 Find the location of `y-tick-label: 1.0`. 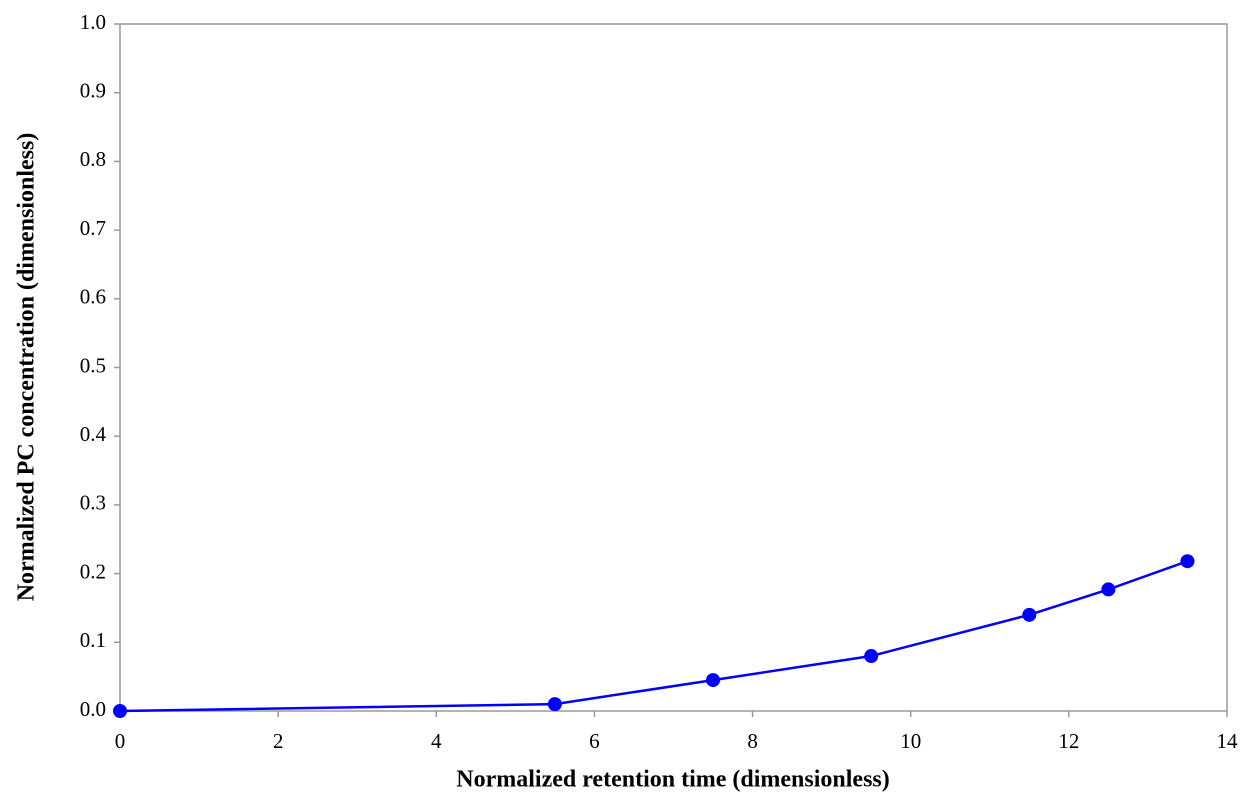

y-tick-label: 1.0 is located at coordinates (93, 22).